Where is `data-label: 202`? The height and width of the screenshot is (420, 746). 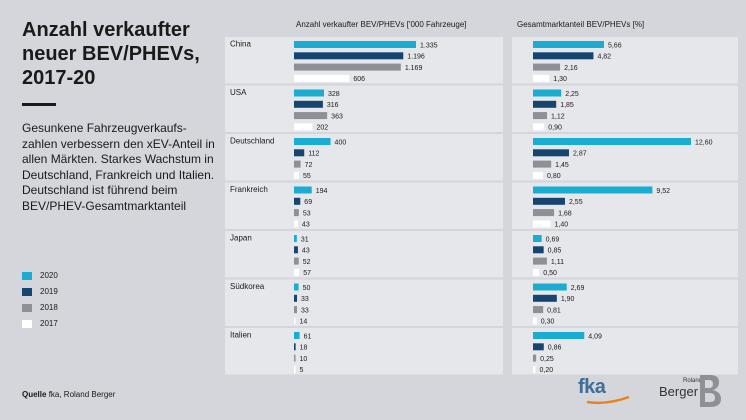 data-label: 202 is located at coordinates (322, 128).